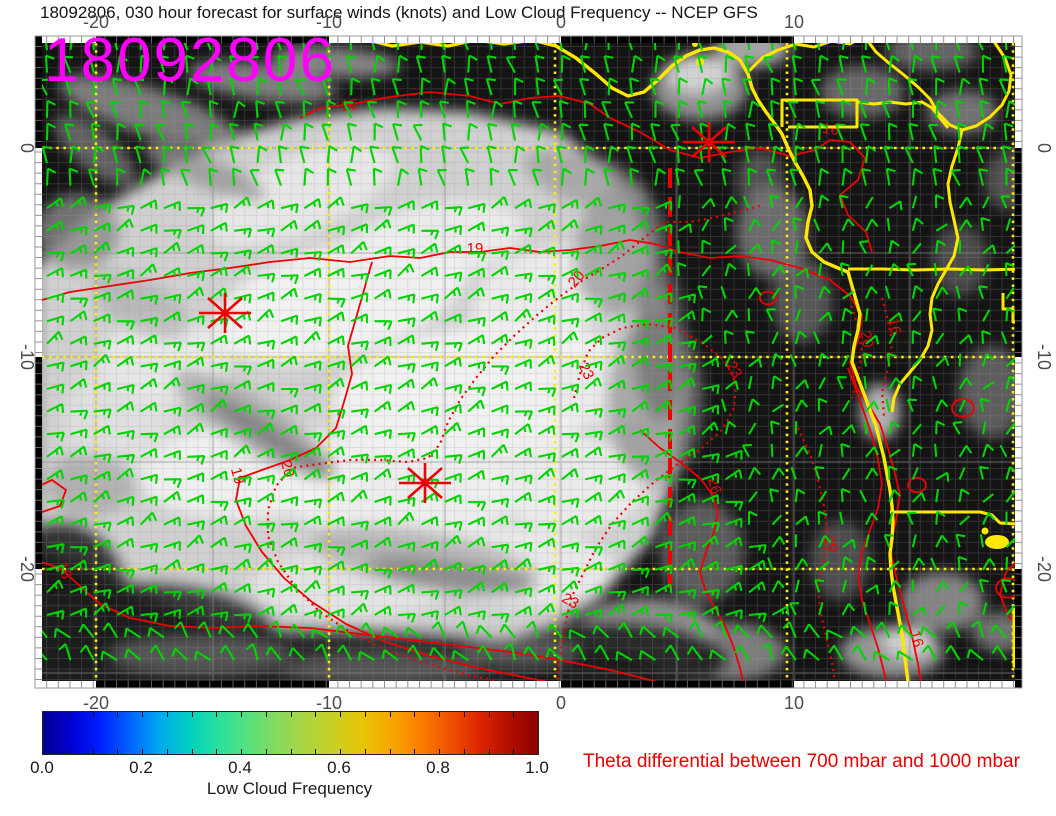  What do you see at coordinates (141, 767) in the screenshot?
I see `colorbar-tick-label: 0.2` at bounding box center [141, 767].